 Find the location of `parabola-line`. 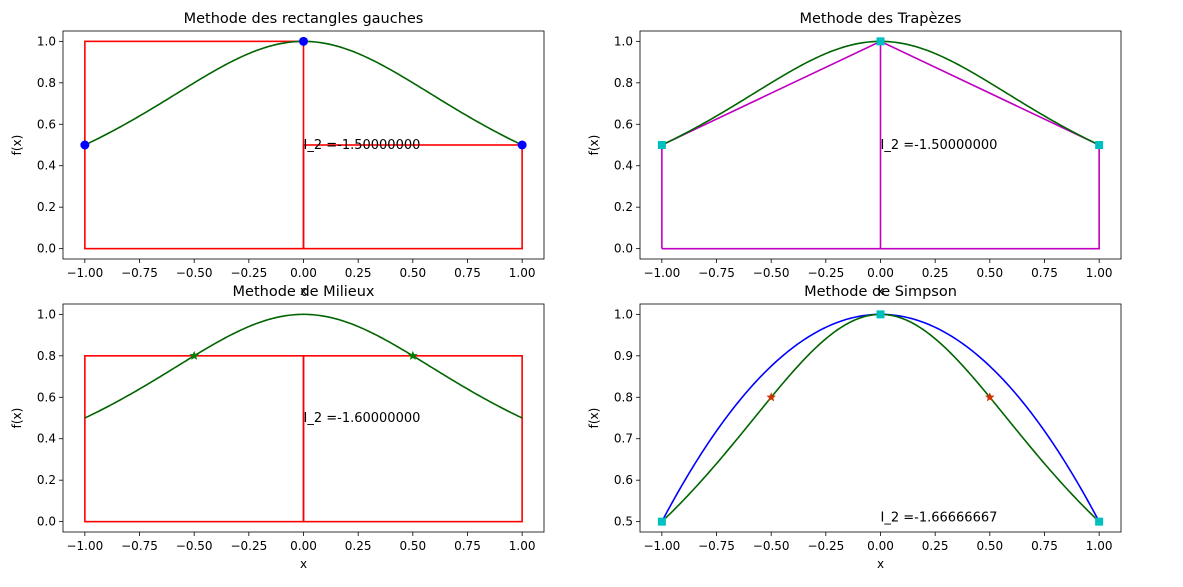

parabola-line is located at coordinates (880, 418).